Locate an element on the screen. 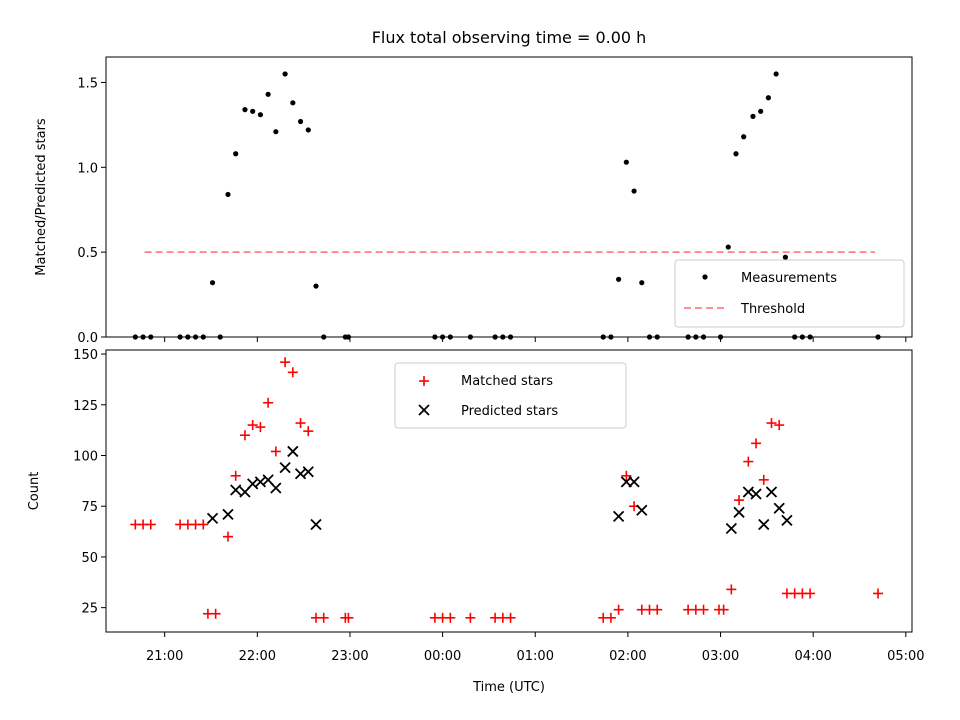  x-tick-label: 21:00 is located at coordinates (164, 656).